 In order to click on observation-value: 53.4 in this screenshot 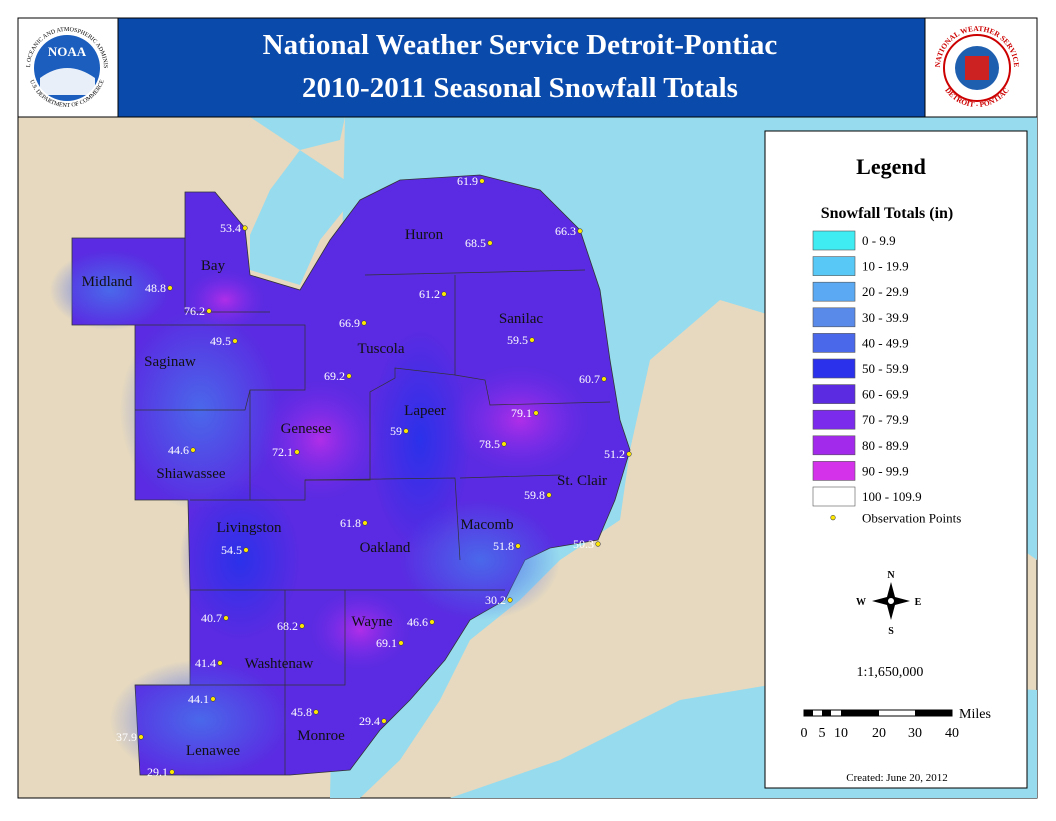, I will do `click(230, 228)`.